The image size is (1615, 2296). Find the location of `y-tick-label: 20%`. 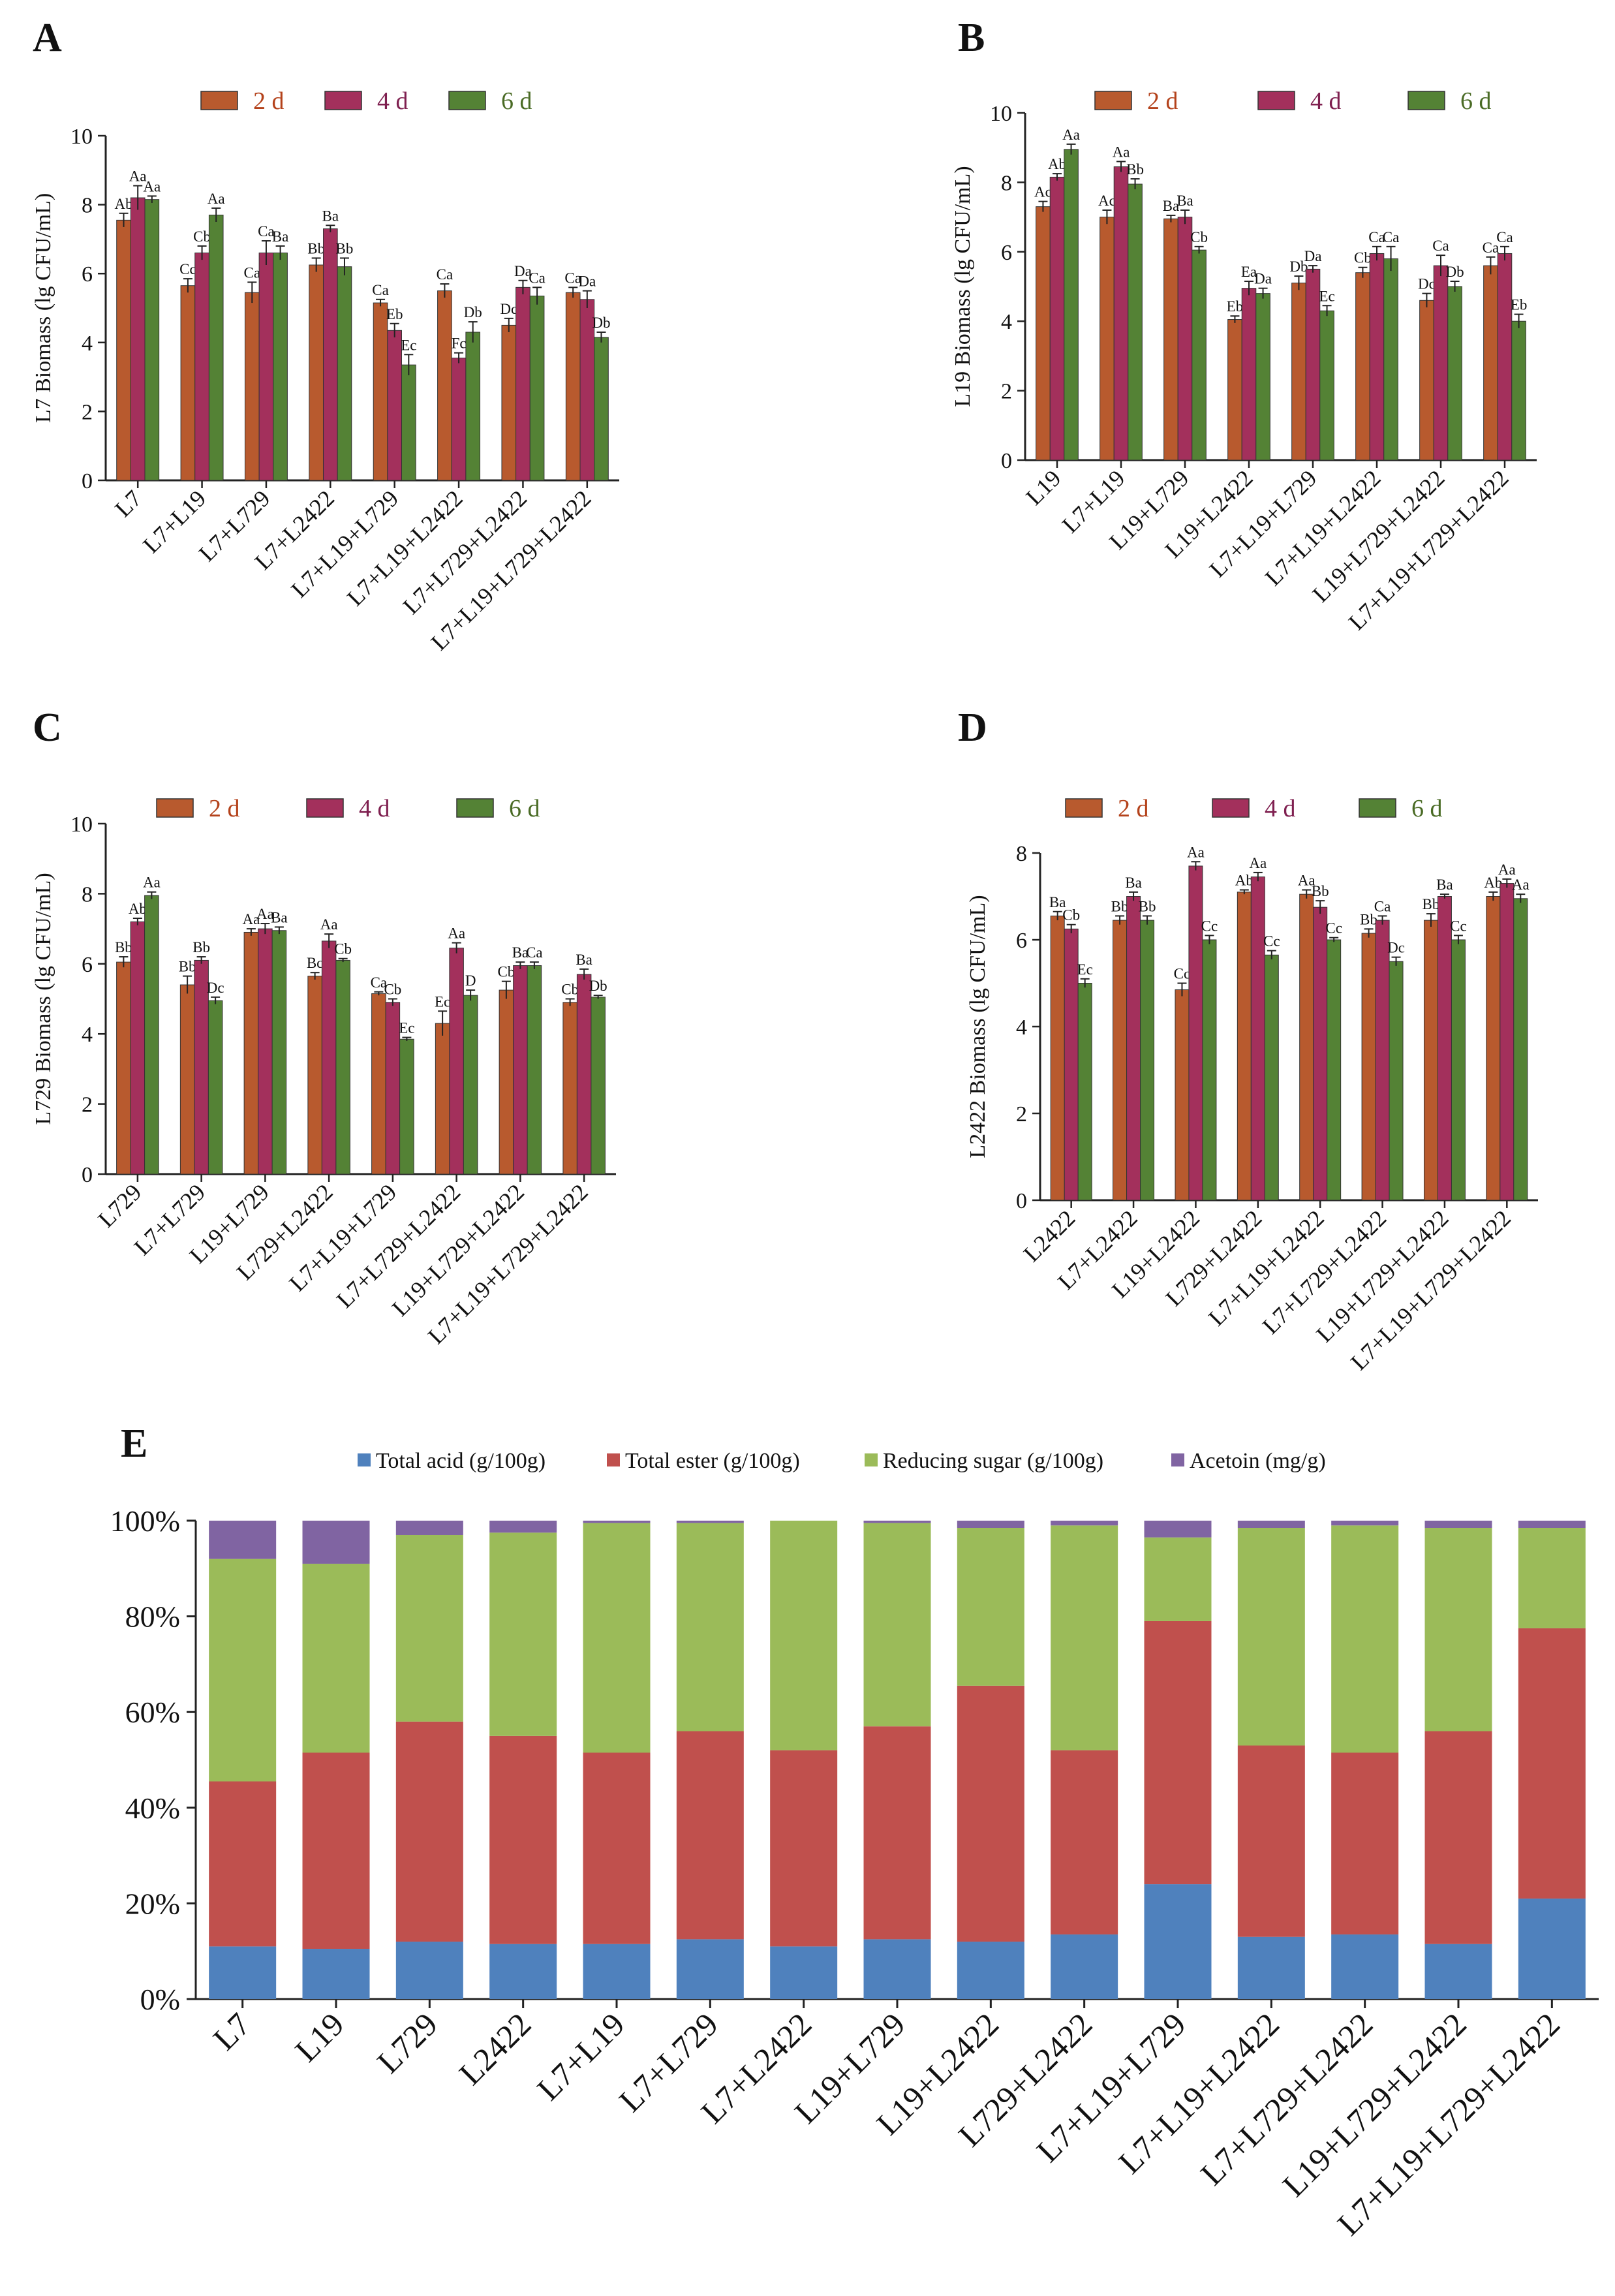

y-tick-label: 20% is located at coordinates (152, 1903).